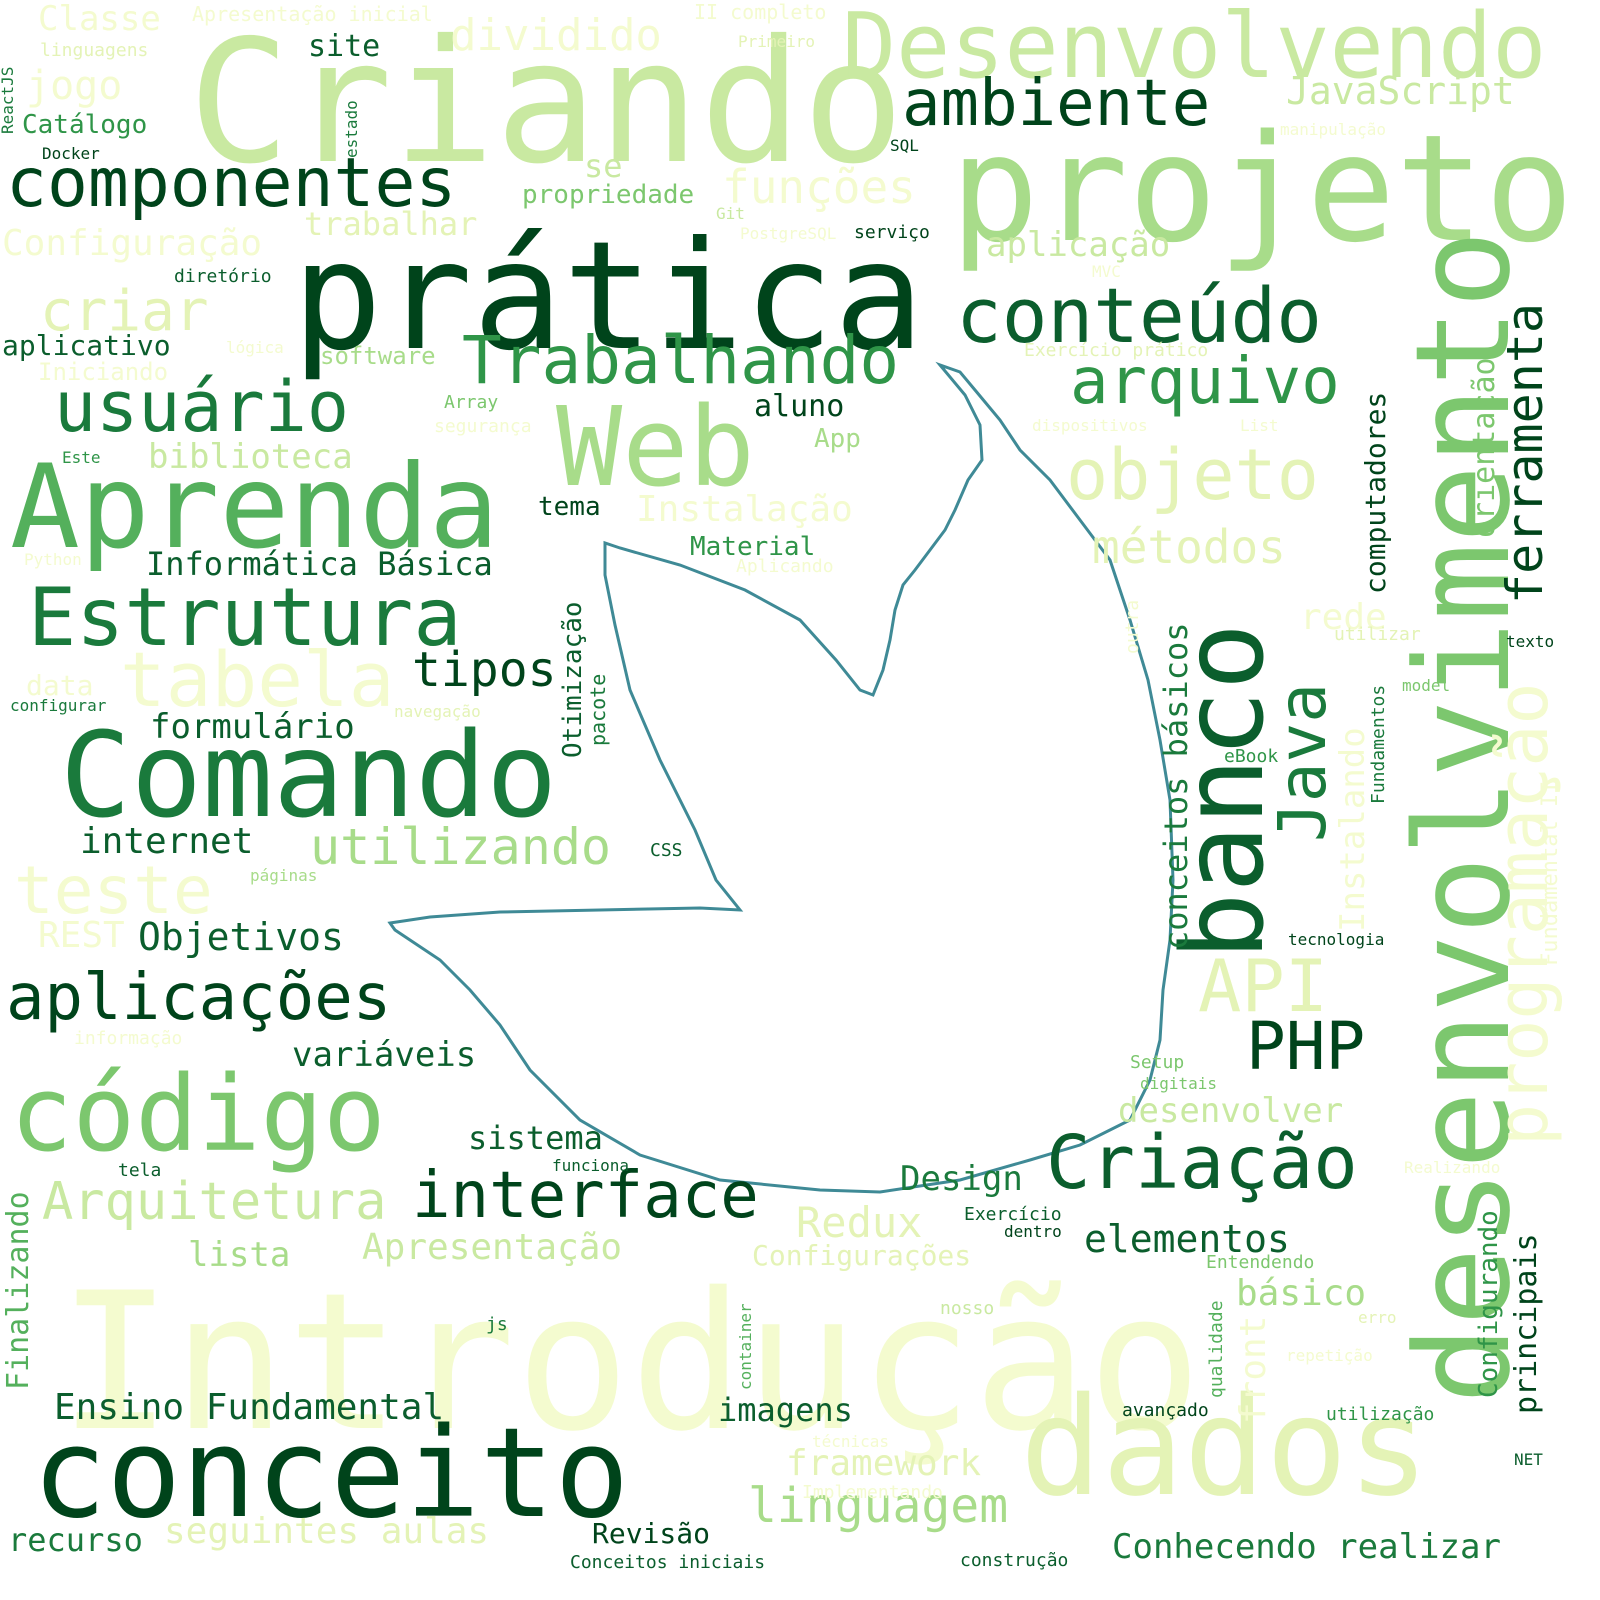 The width and height of the screenshot is (1600, 1600). Describe the element at coordinates (546, 103) in the screenshot. I see `word-criando: Criando` at that location.